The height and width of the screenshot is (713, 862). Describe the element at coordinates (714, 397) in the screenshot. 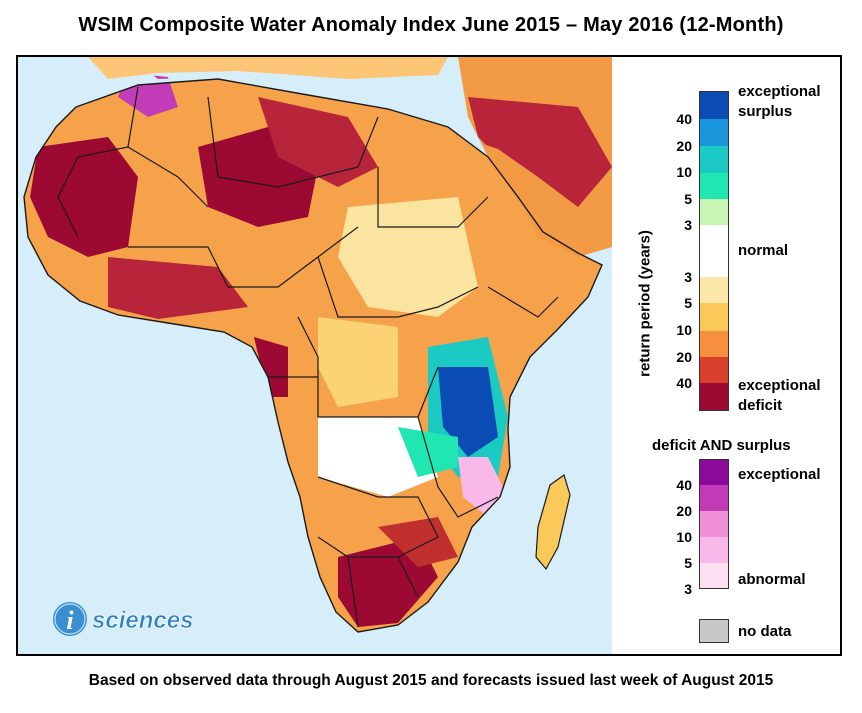

I see `swatch-deficit-exceptional` at that location.